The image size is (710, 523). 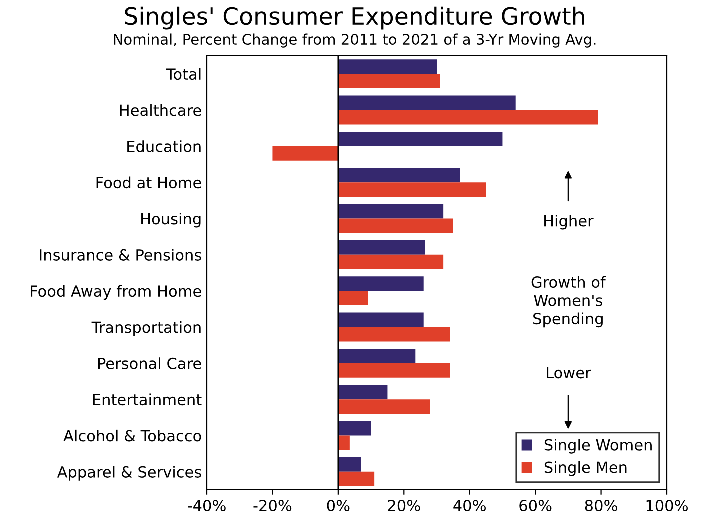 I want to click on x-tick-label: 80%, so click(x=601, y=506).